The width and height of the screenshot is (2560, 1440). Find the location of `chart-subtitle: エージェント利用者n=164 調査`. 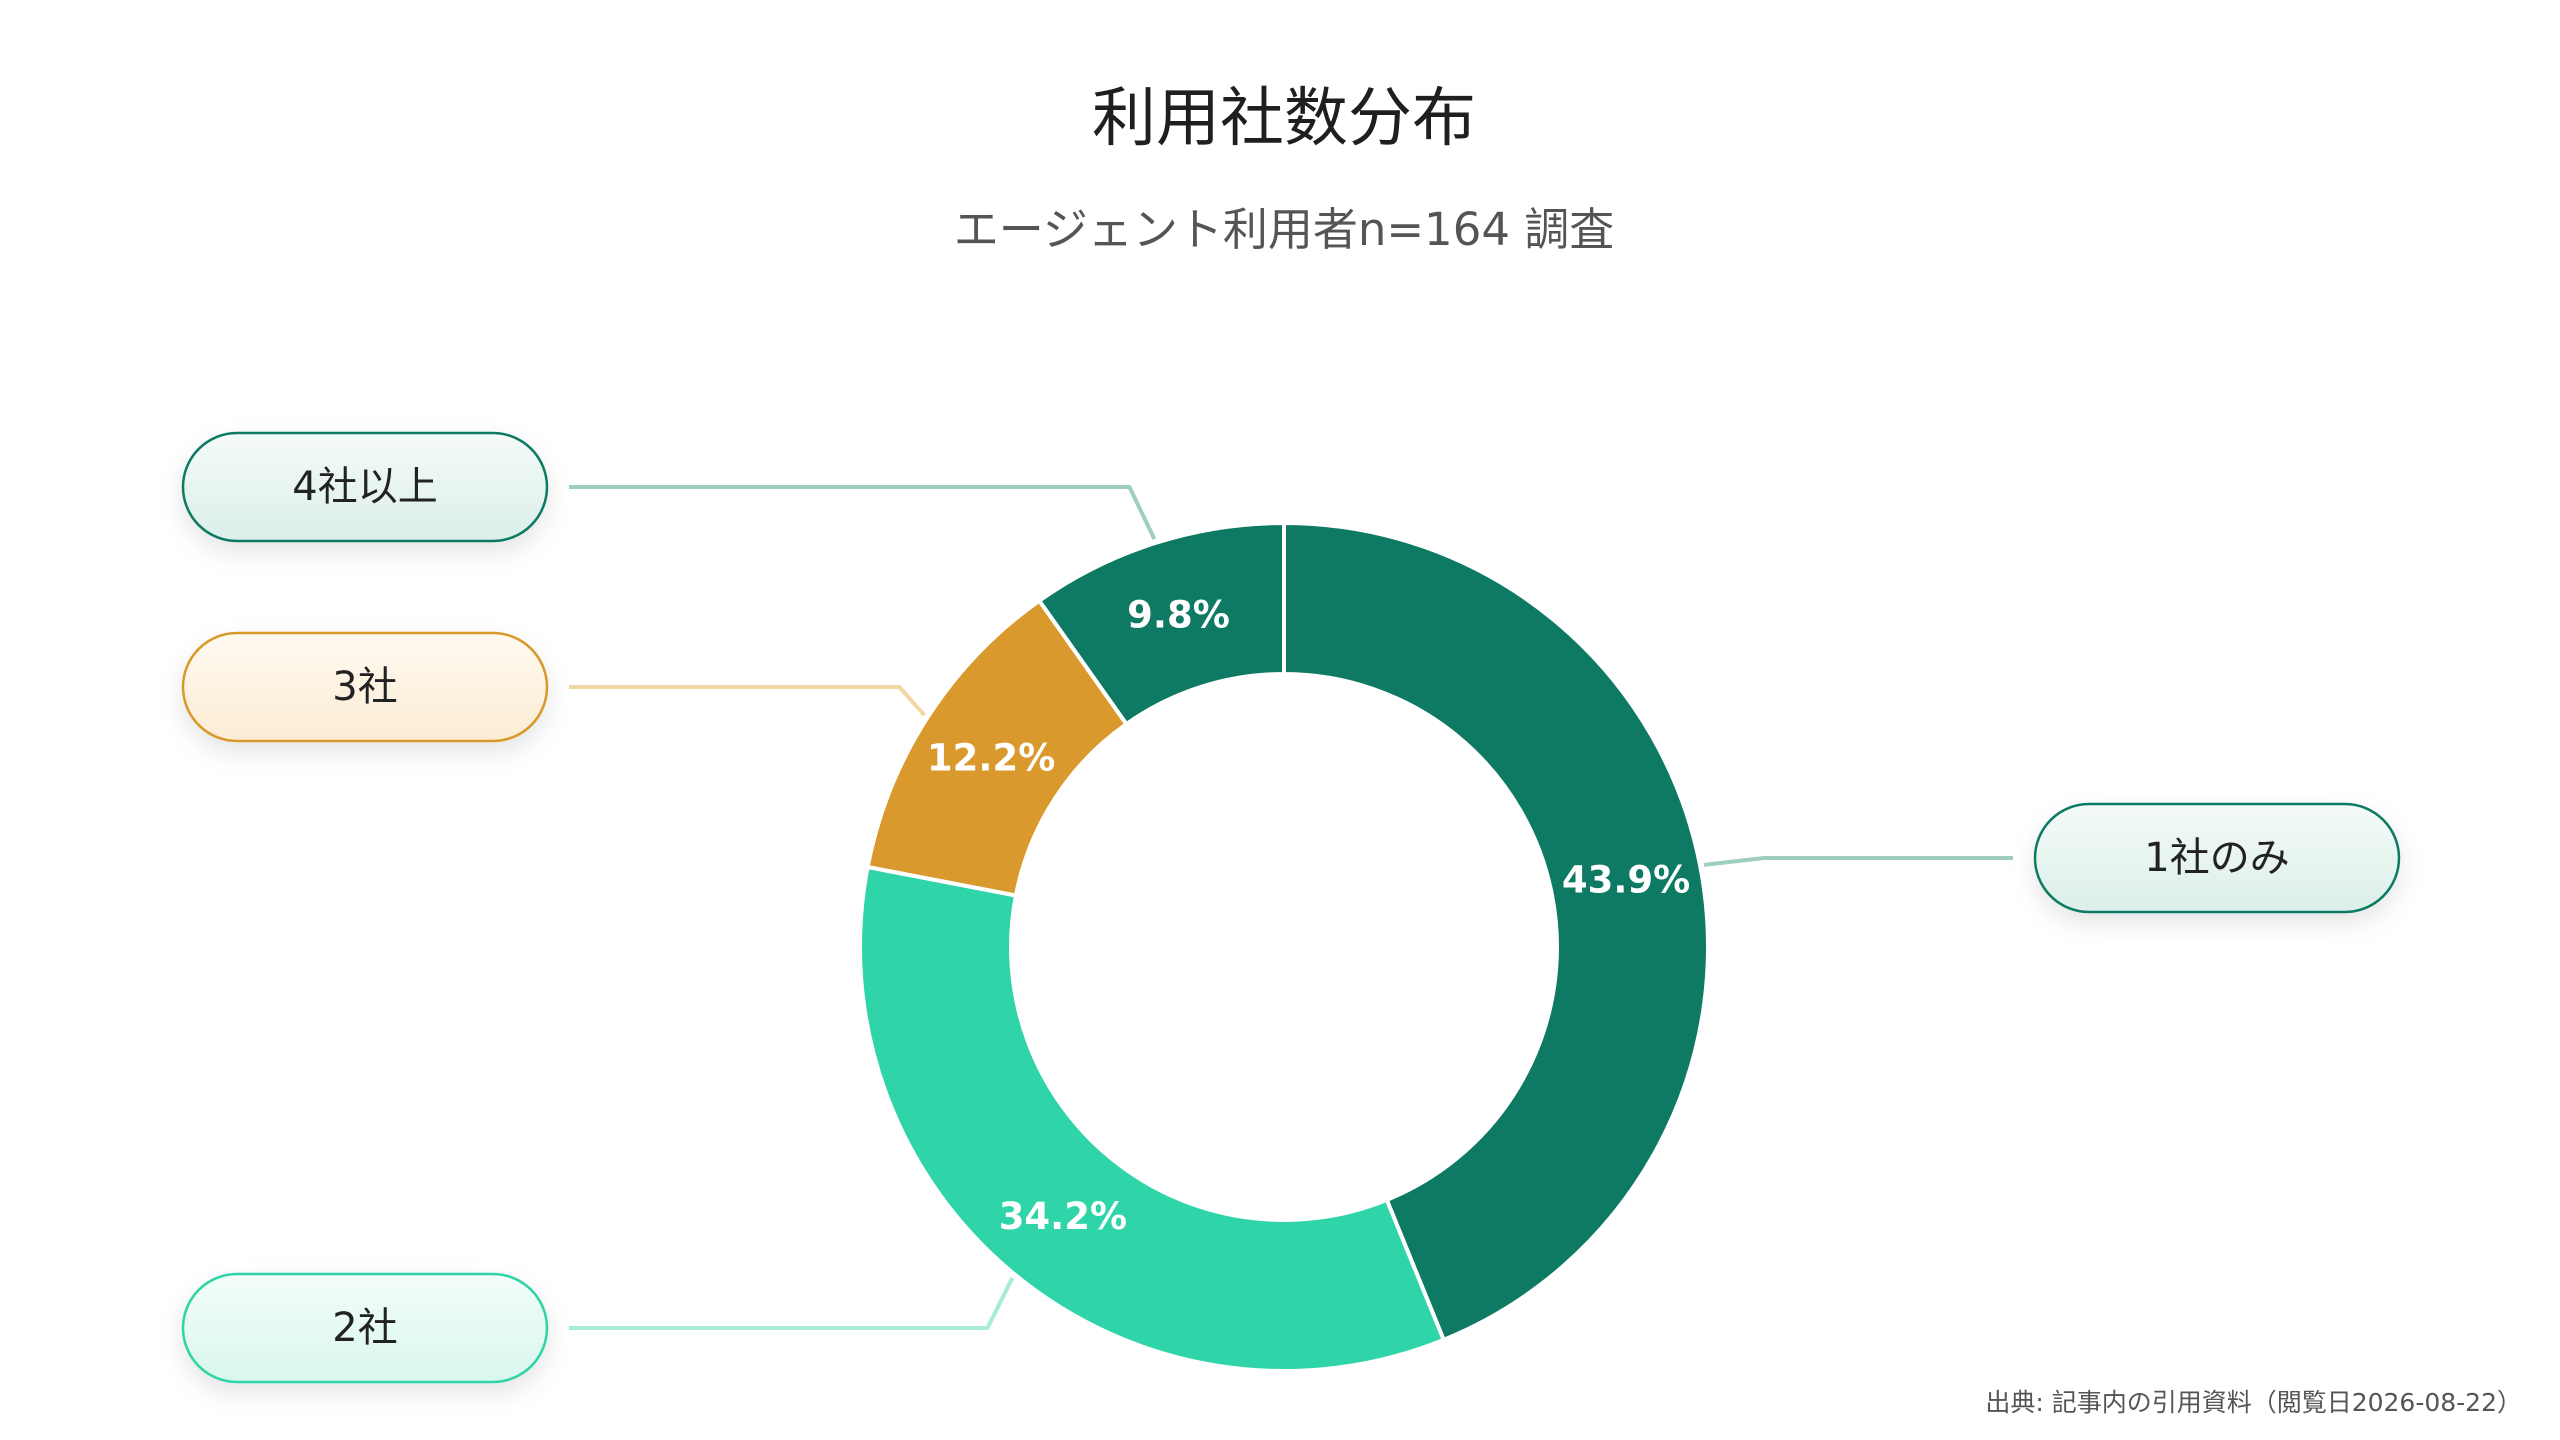

chart-subtitle: エージェント利用者n=164 調査 is located at coordinates (1284, 229).